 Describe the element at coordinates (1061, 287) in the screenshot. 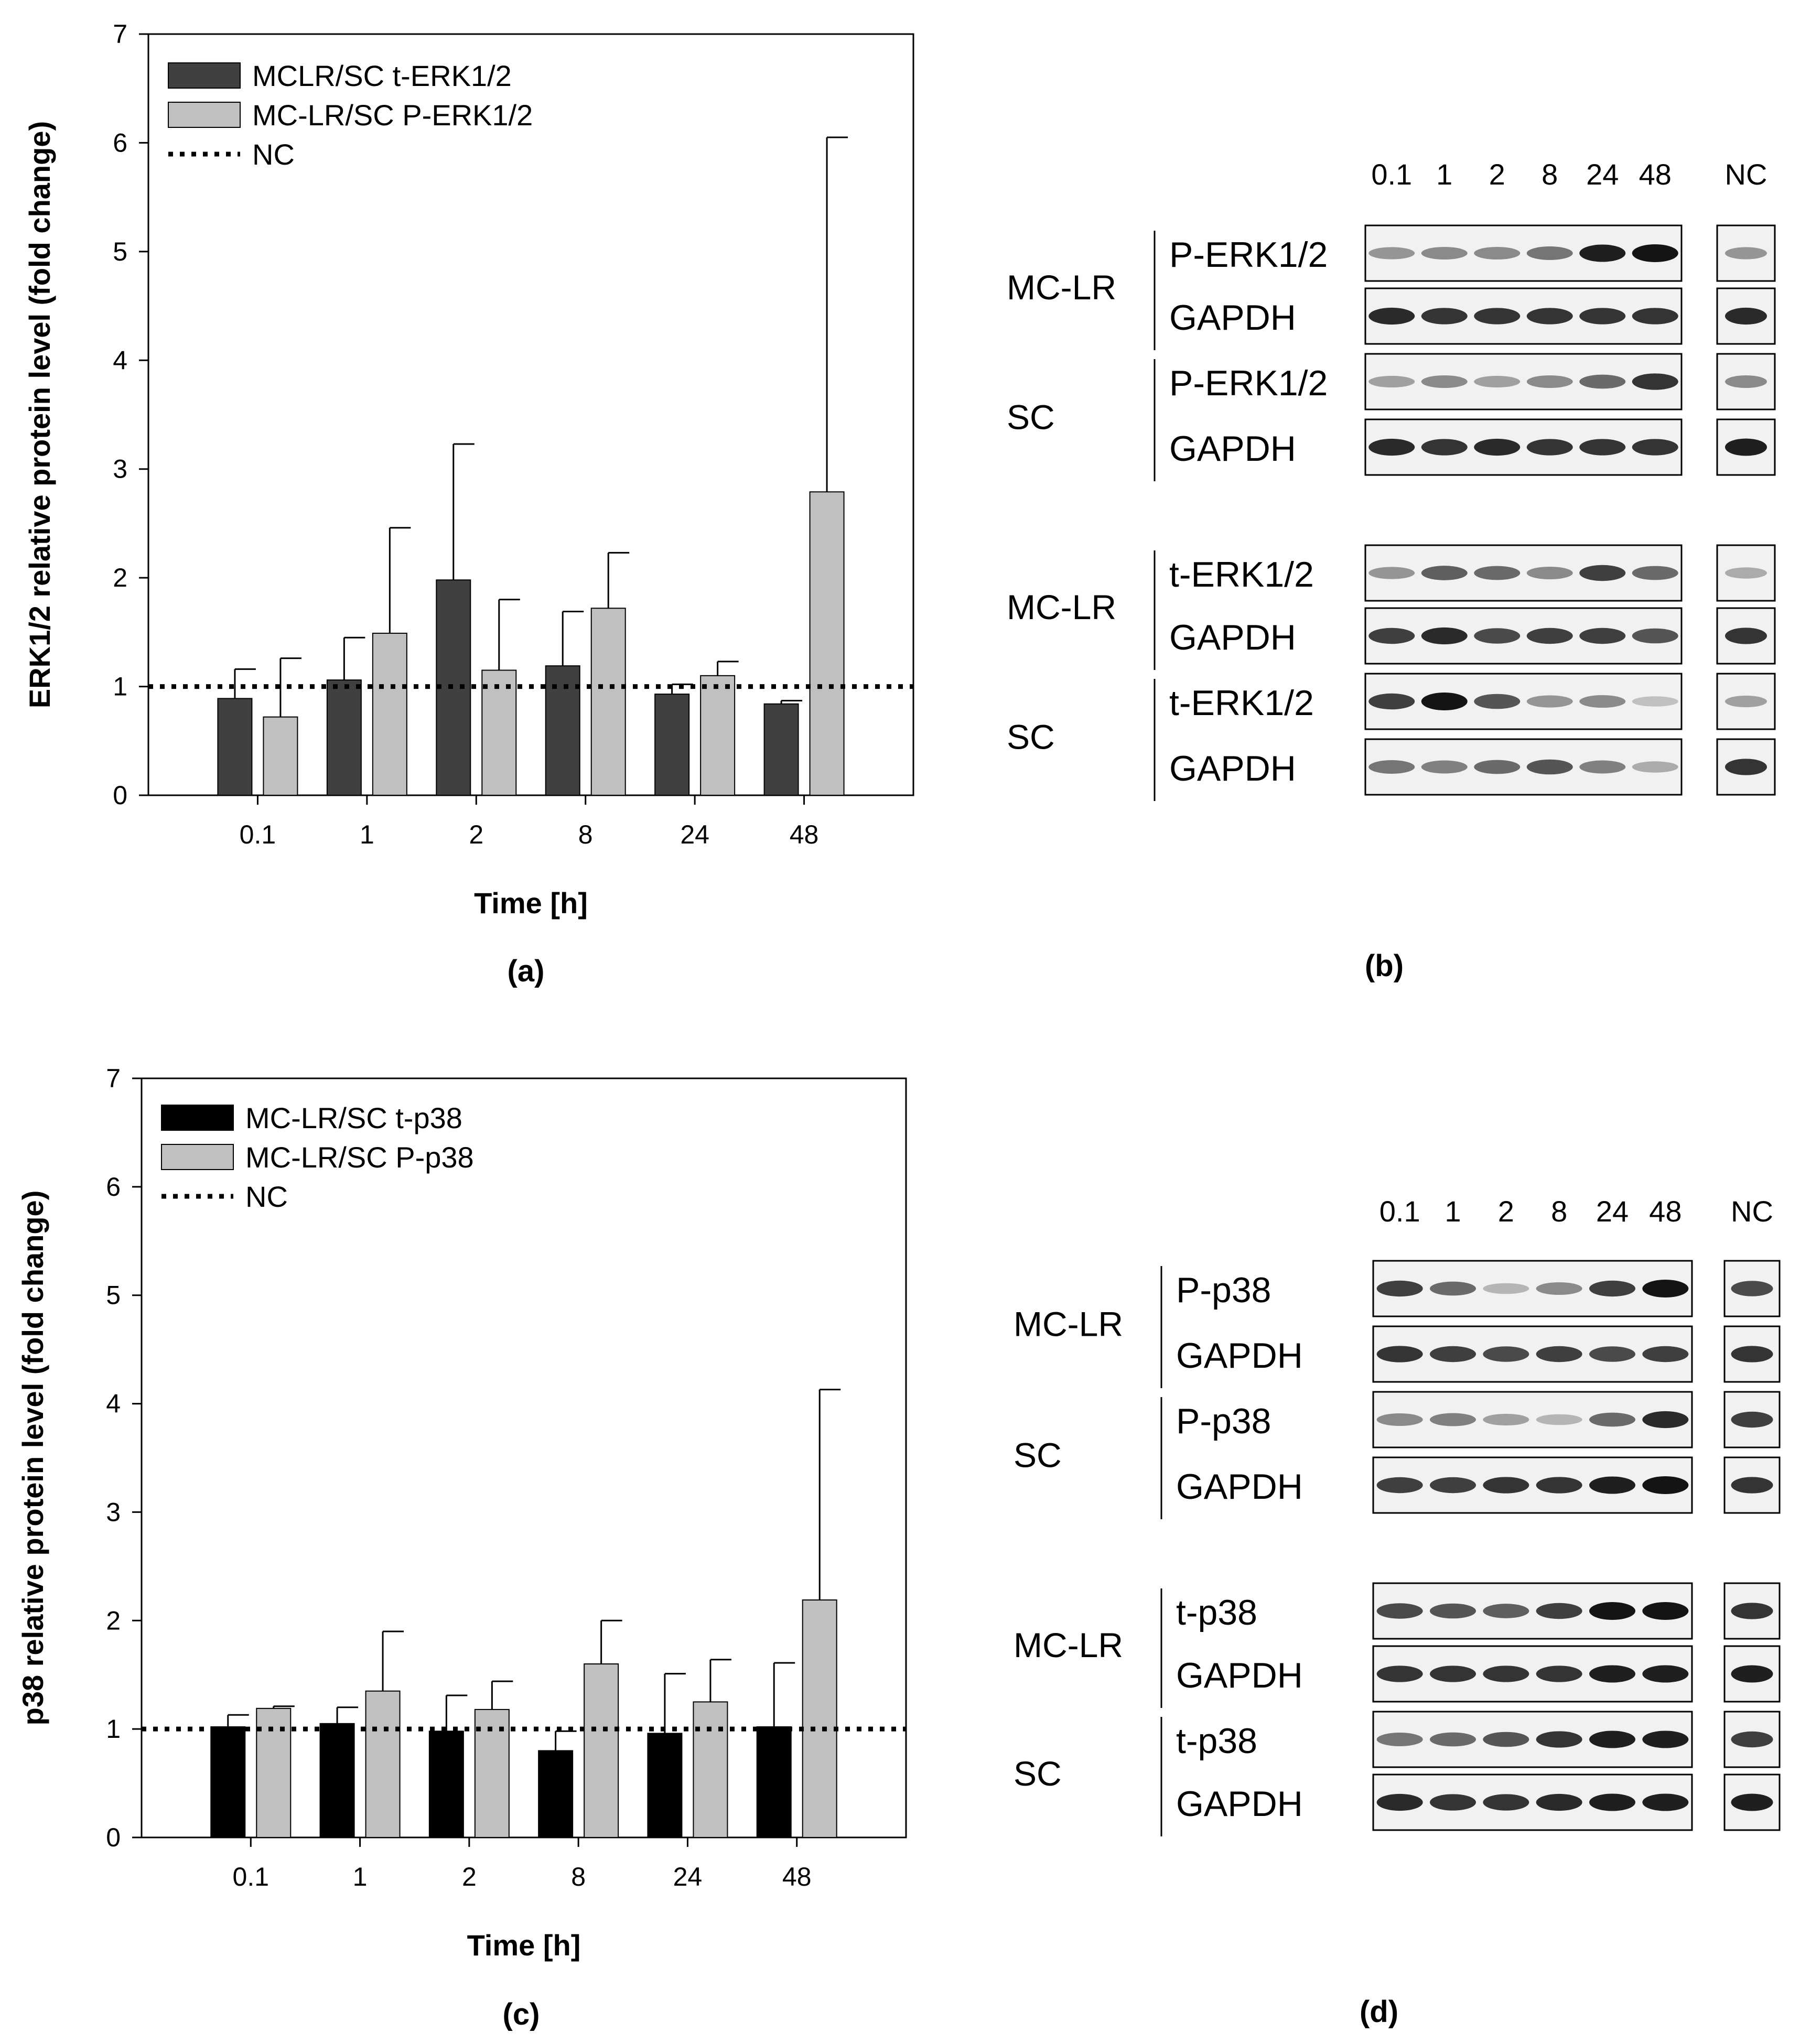

I see `blot-group-label: MC-LR` at that location.